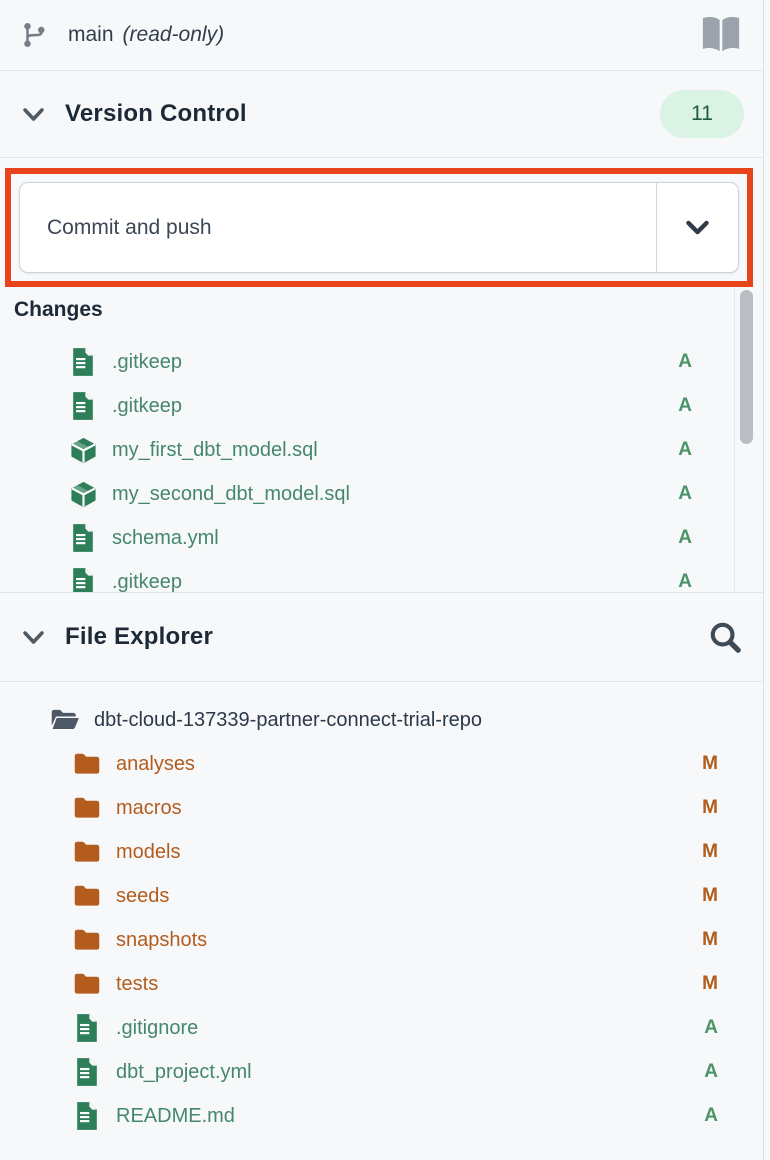 The width and height of the screenshot is (770, 1160). What do you see at coordinates (162, 939) in the screenshot?
I see `file-name: snapshots` at bounding box center [162, 939].